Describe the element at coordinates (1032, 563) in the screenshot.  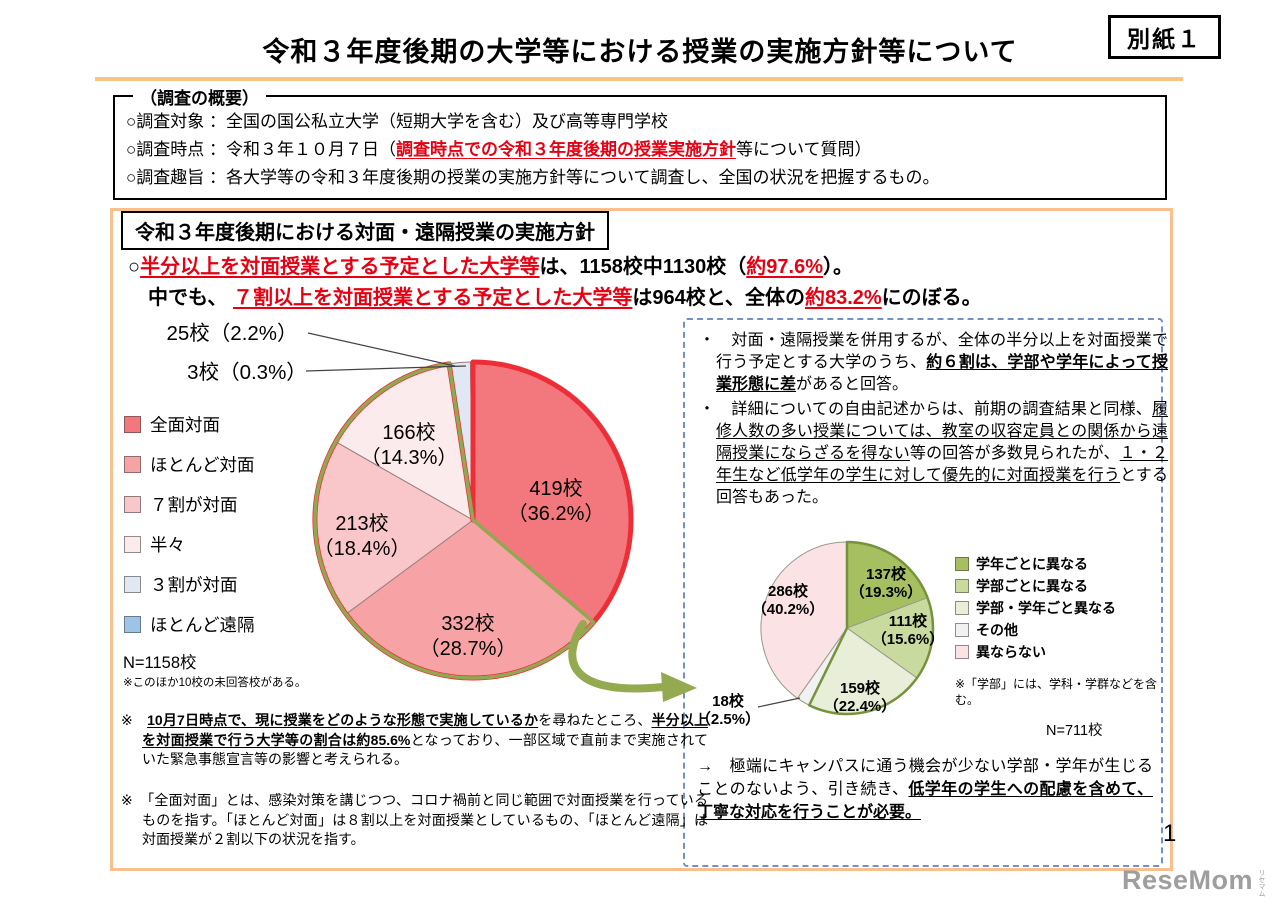
I see `legend-label: 学年ごとに異なる` at that location.